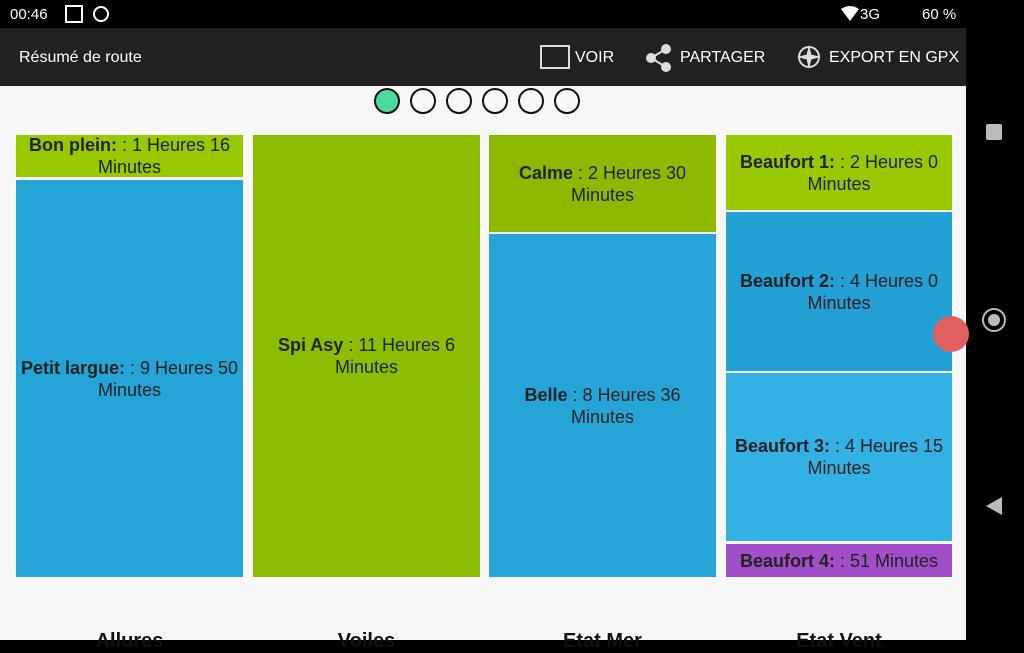  I want to click on segment-text: : 2 Heures 0 Minutes, so click(873, 172).